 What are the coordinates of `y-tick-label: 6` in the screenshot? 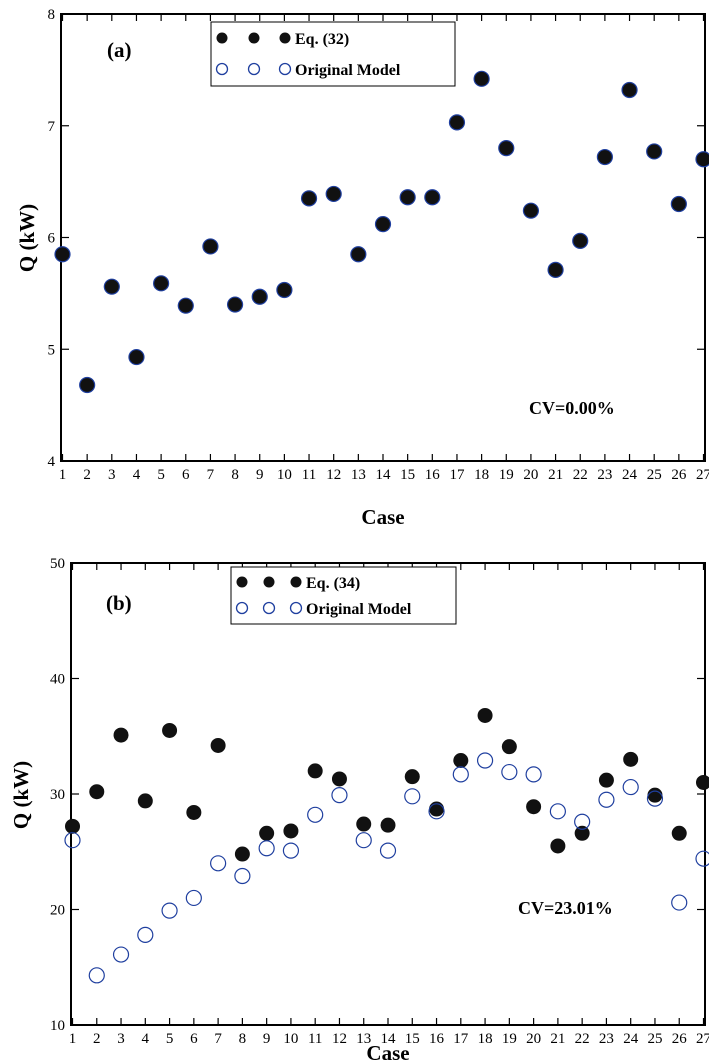 It's located at (52, 239).